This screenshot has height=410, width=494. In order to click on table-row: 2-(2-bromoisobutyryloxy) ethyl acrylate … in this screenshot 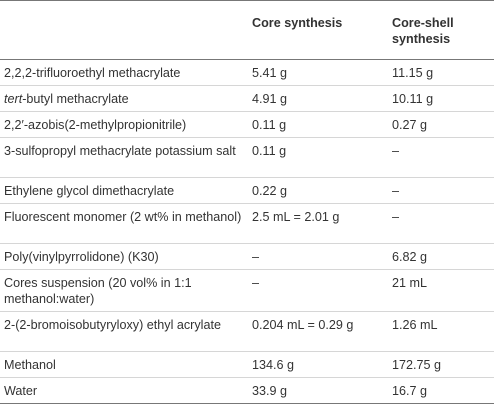, I will do `click(247, 331)`.